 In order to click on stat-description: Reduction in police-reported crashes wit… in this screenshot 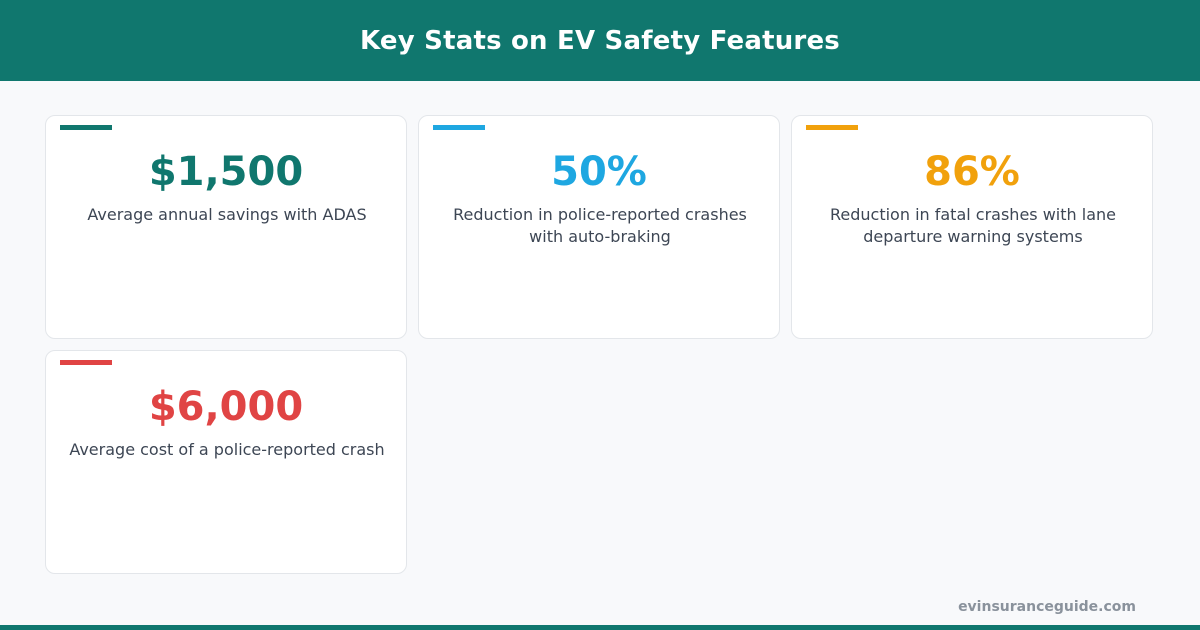, I will do `click(600, 225)`.